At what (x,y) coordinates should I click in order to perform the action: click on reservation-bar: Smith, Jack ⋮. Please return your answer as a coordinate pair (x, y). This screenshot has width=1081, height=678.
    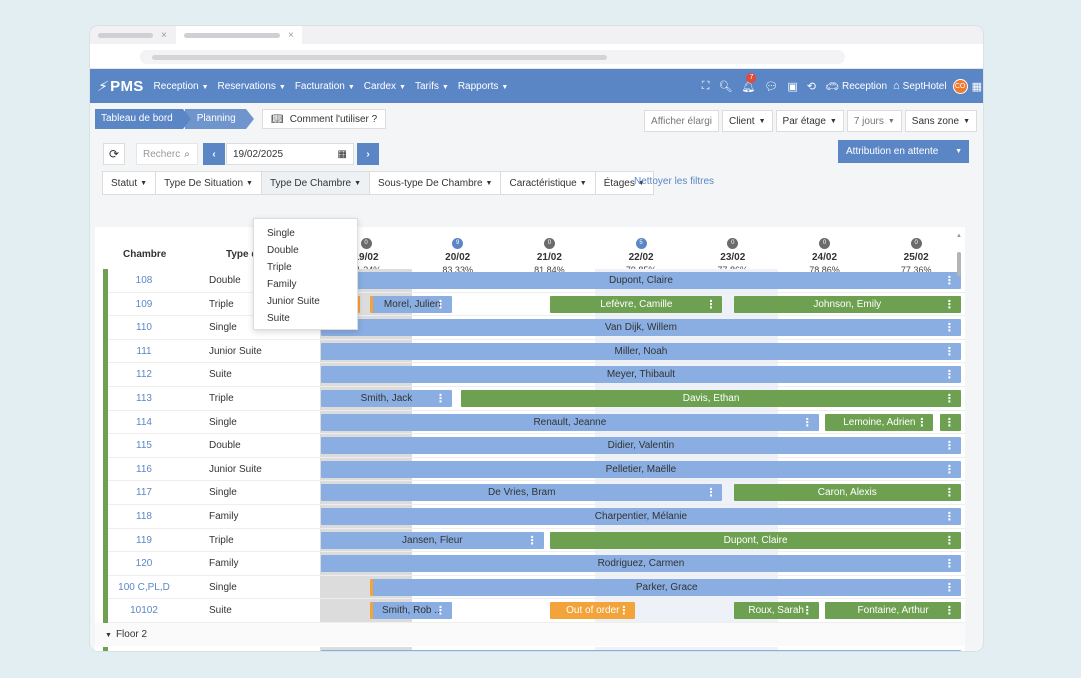
    Looking at the image, I should click on (386, 398).